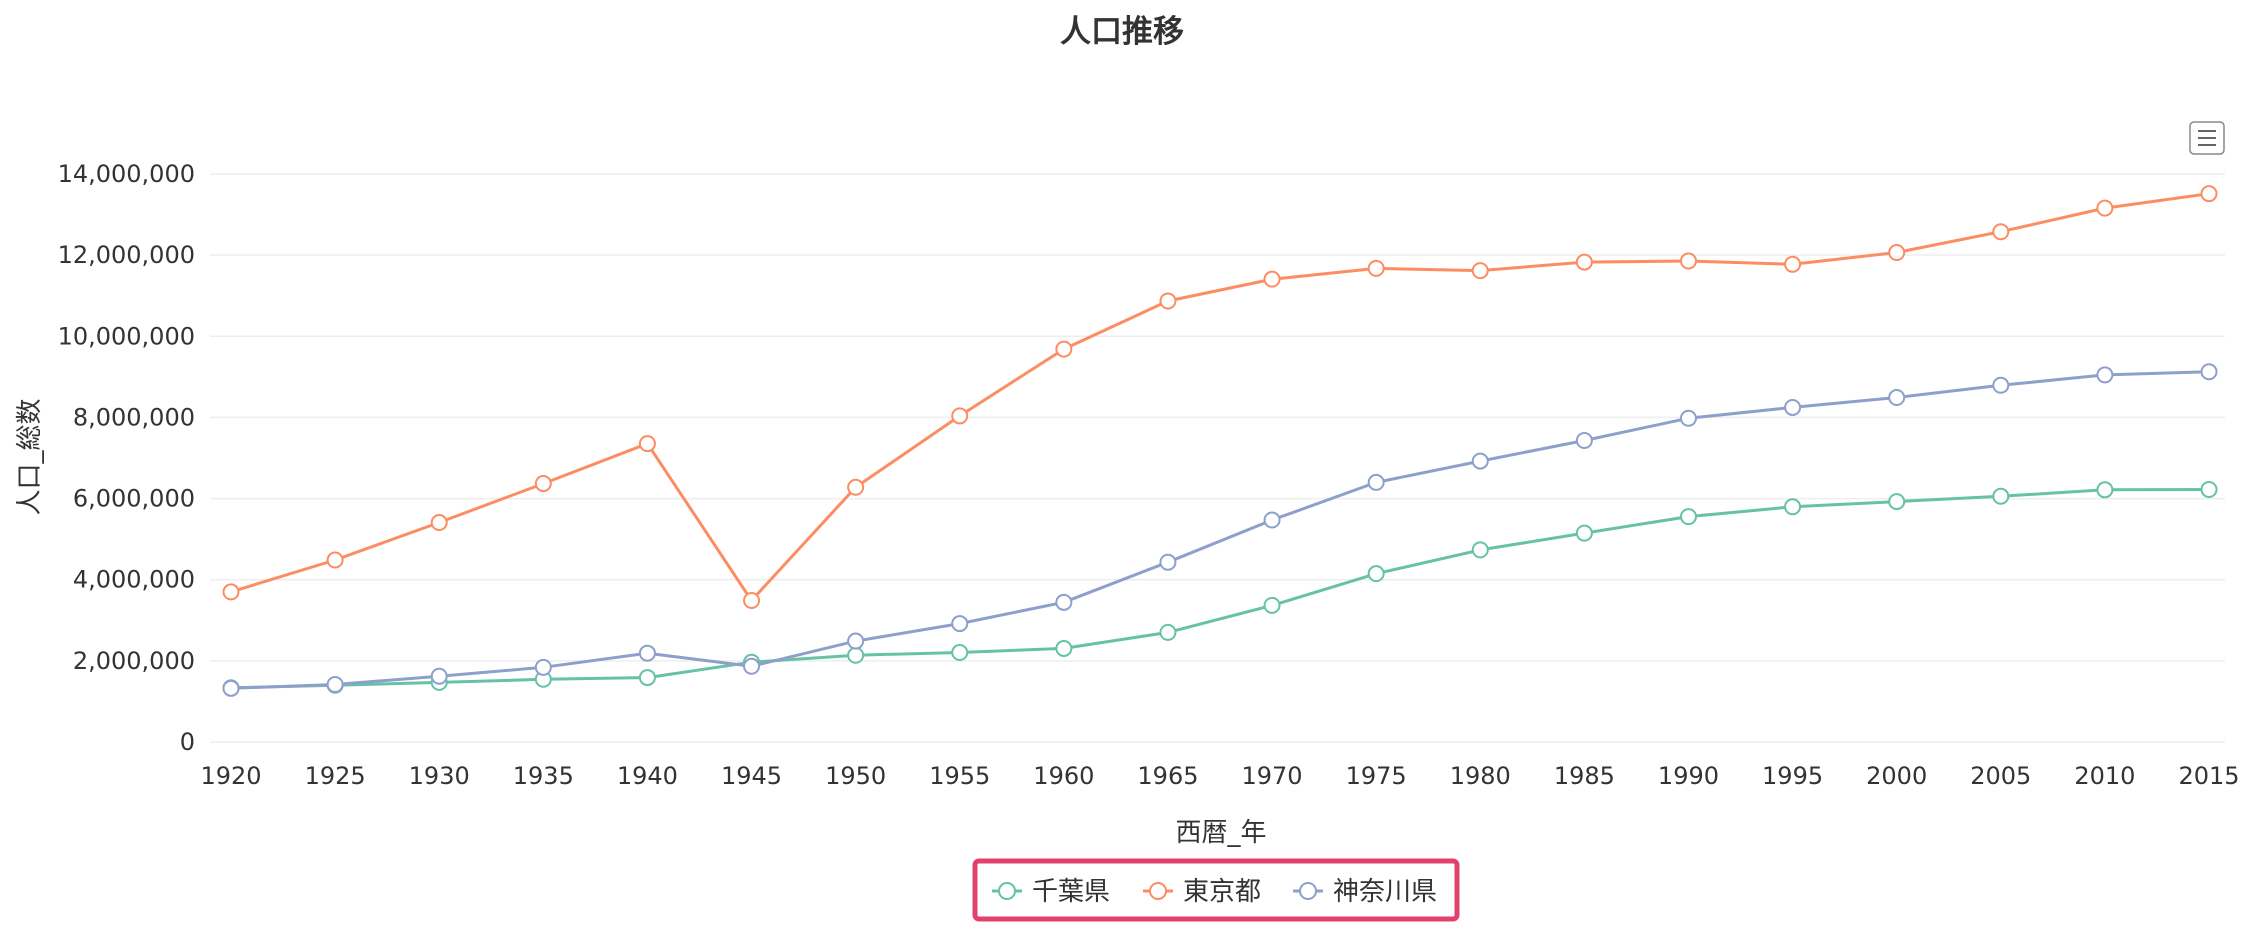 The image size is (2246, 952). Describe the element at coordinates (2208, 776) in the screenshot. I see `x-tick-label: 2015` at that location.